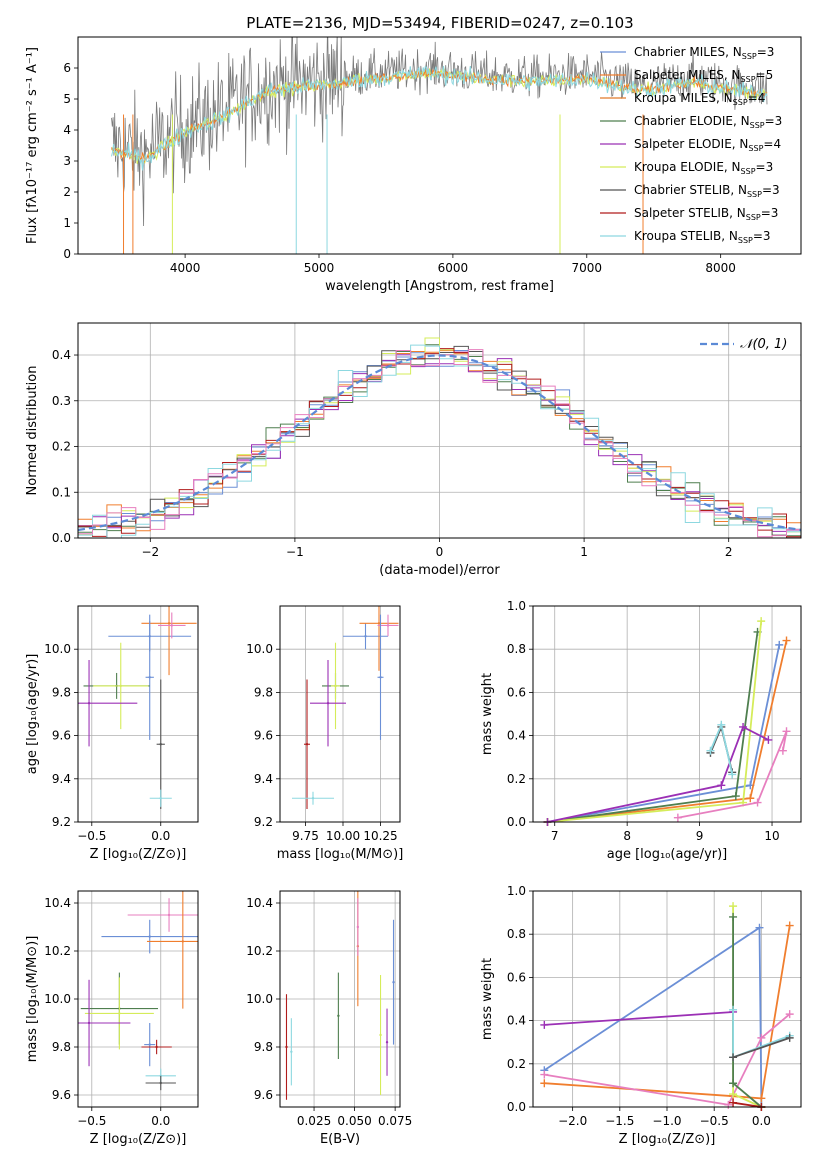  I want to click on y-tick-label: 1.0, so click(516, 891).